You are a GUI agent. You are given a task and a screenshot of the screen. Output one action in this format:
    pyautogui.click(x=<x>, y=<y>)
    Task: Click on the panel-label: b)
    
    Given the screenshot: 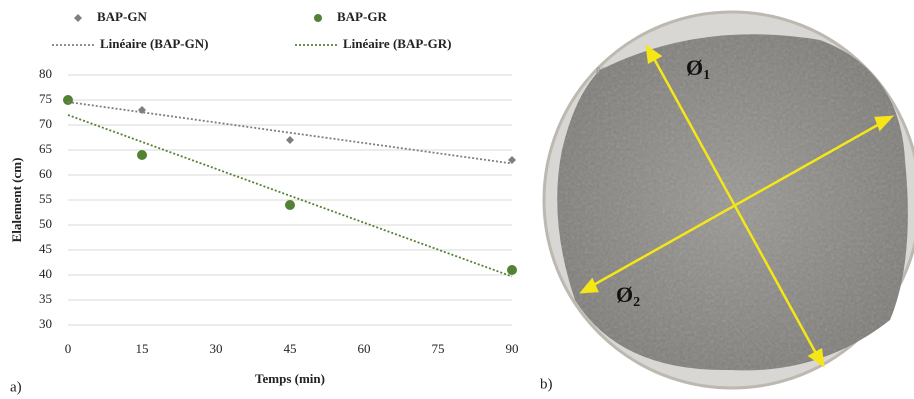 What is the action you would take?
    pyautogui.click(x=546, y=384)
    